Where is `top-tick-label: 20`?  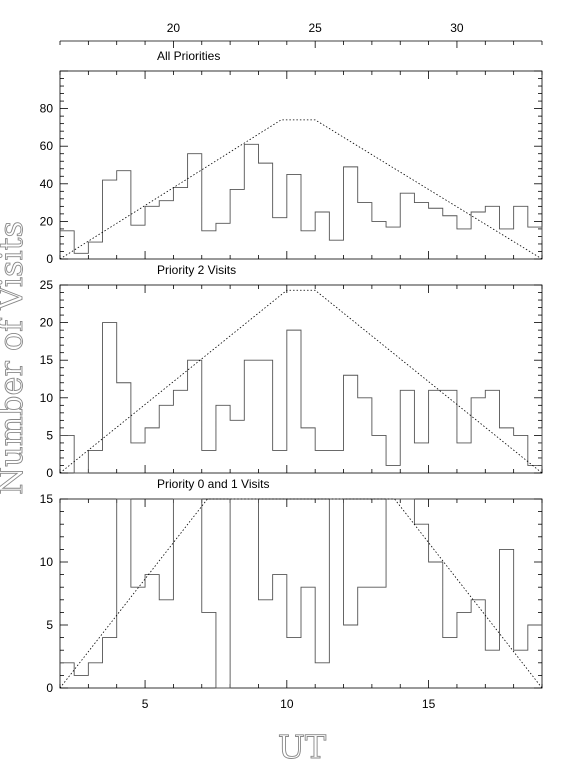
top-tick-label: 20 is located at coordinates (174, 28).